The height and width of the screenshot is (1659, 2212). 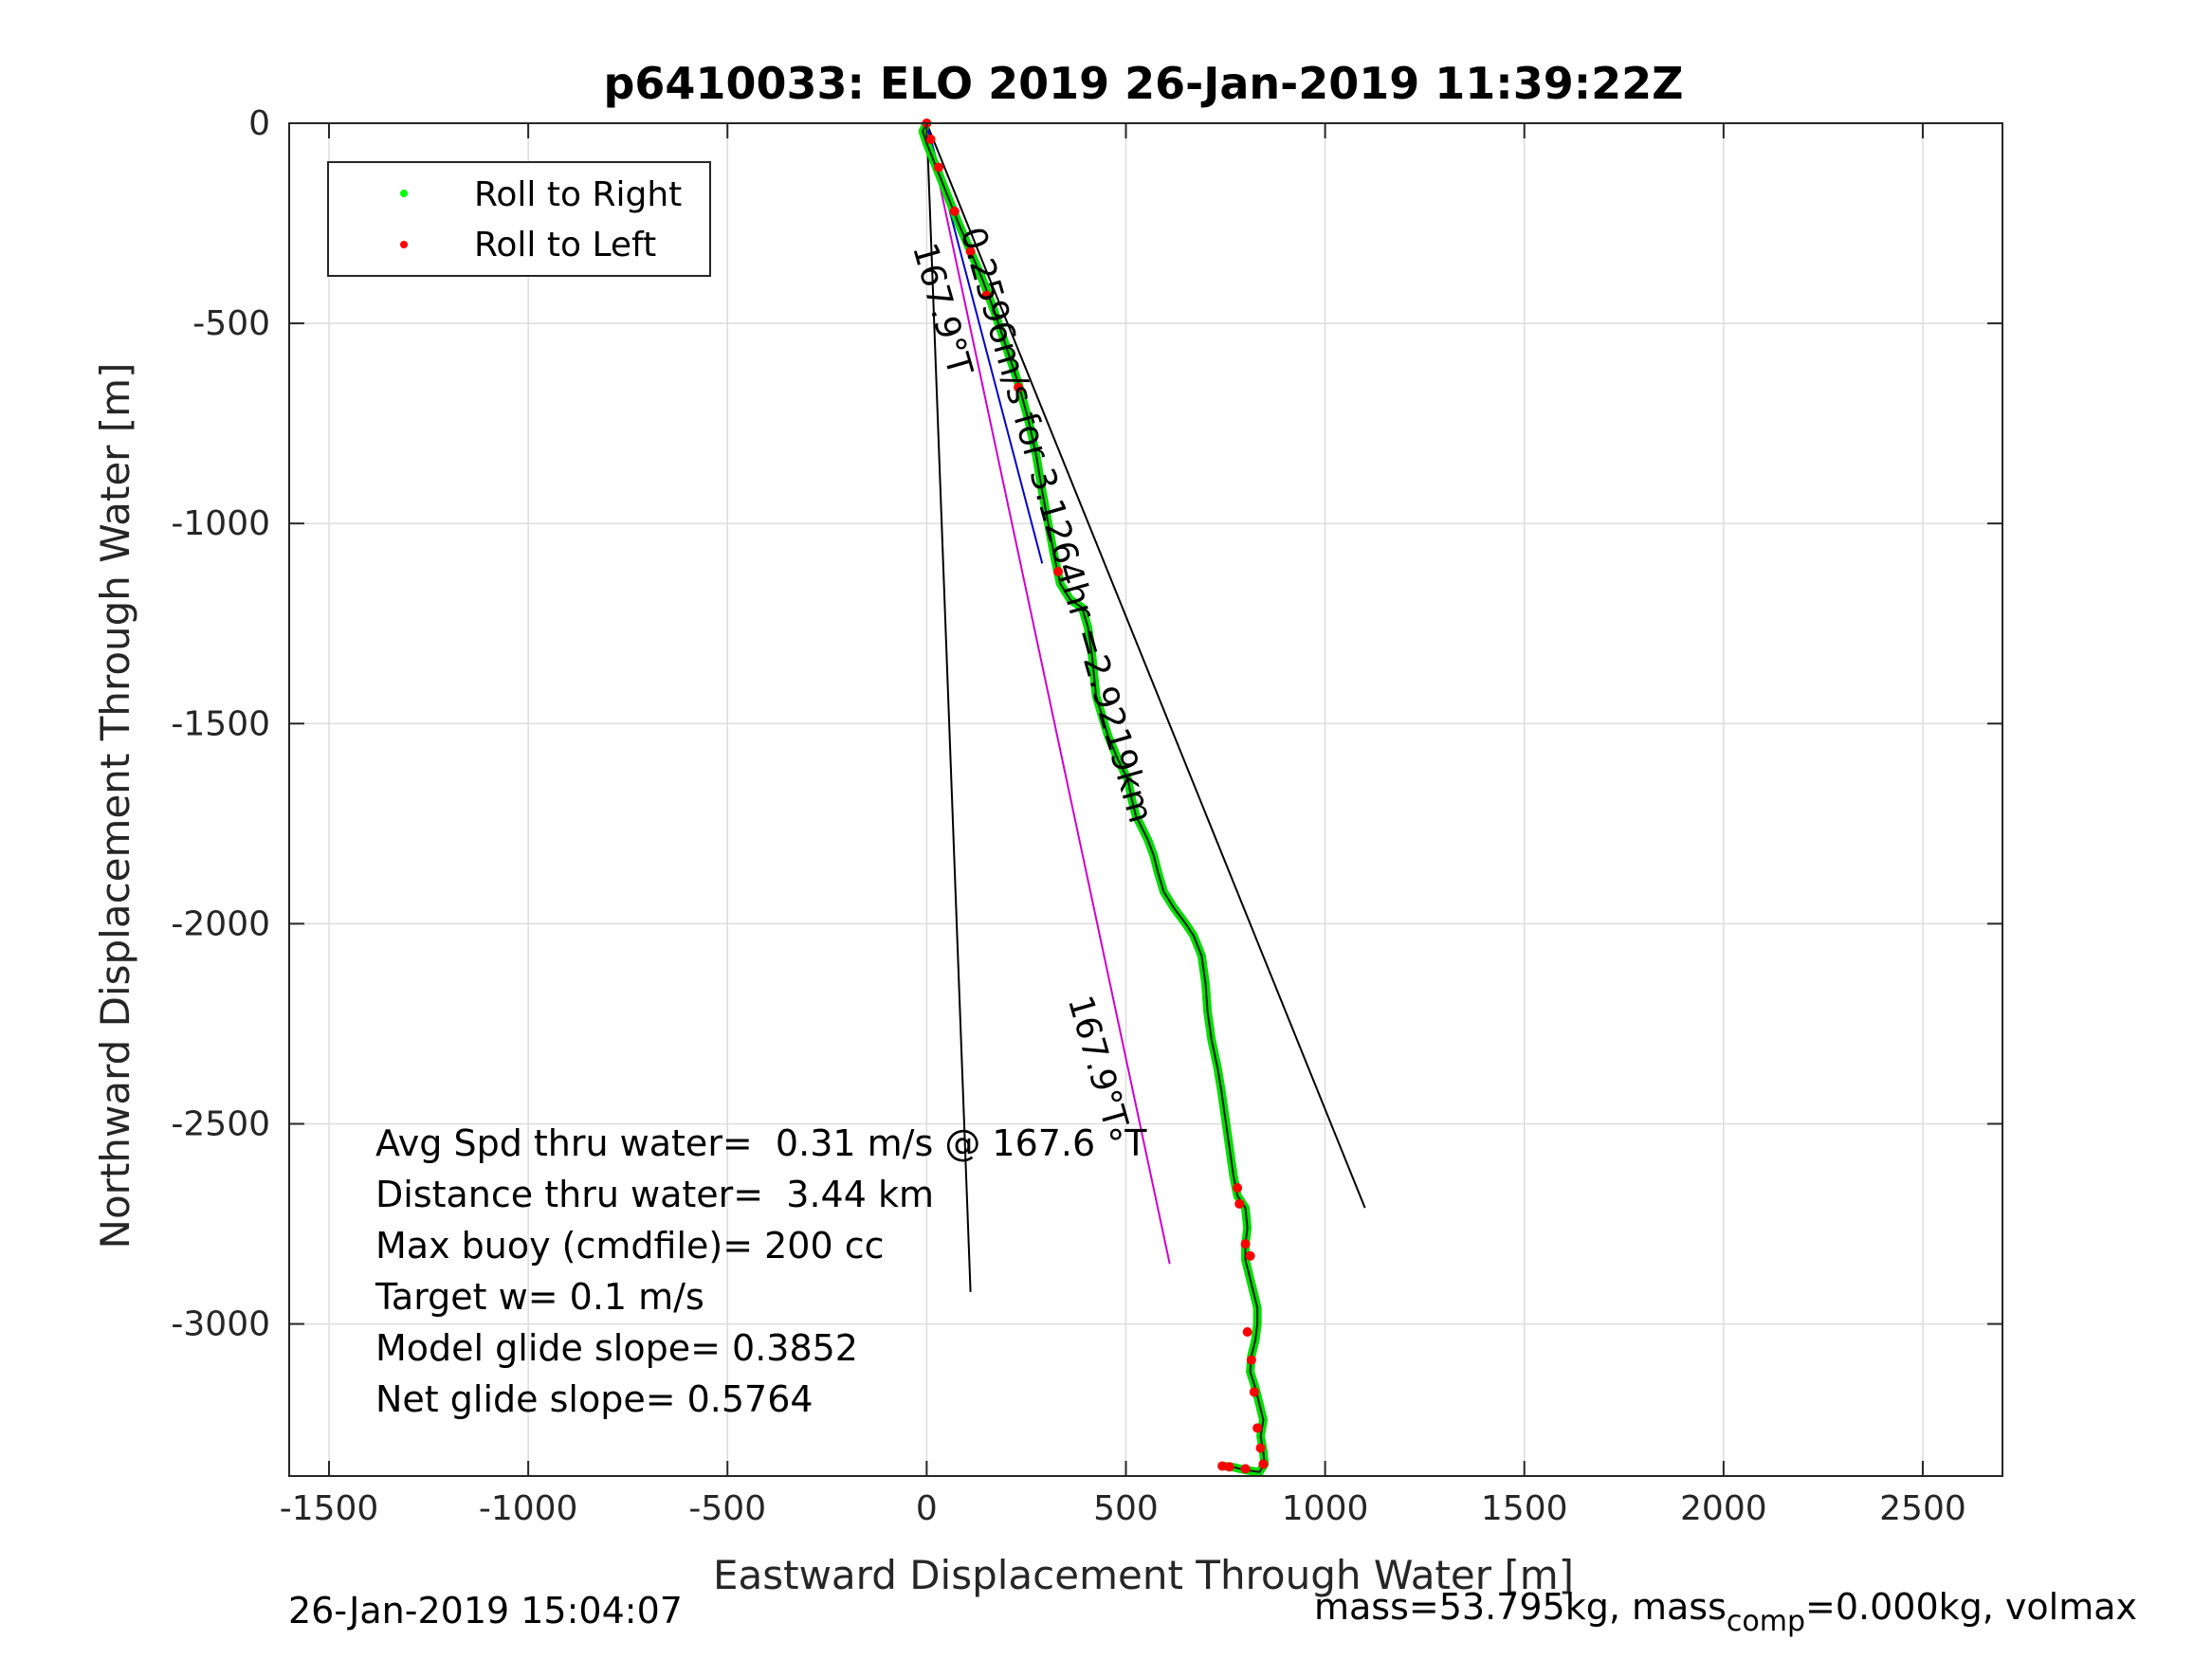 I want to click on legend-marker-roll-left, so click(x=404, y=244).